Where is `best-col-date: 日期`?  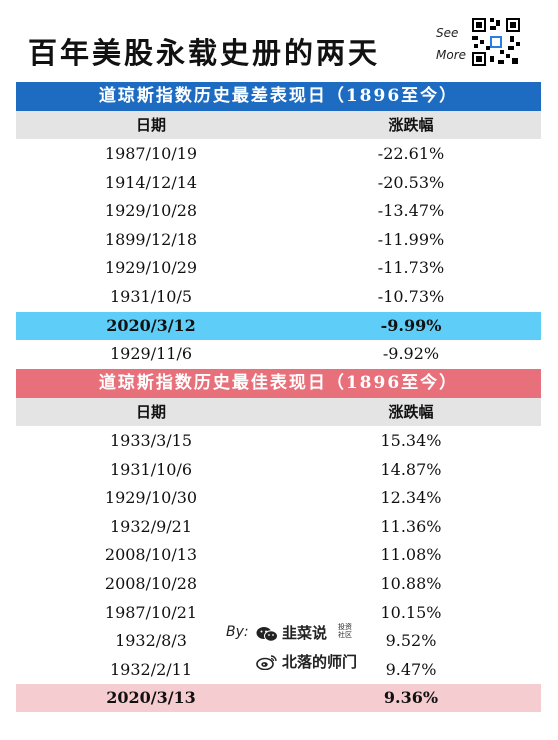 best-col-date: 日期 is located at coordinates (150, 412).